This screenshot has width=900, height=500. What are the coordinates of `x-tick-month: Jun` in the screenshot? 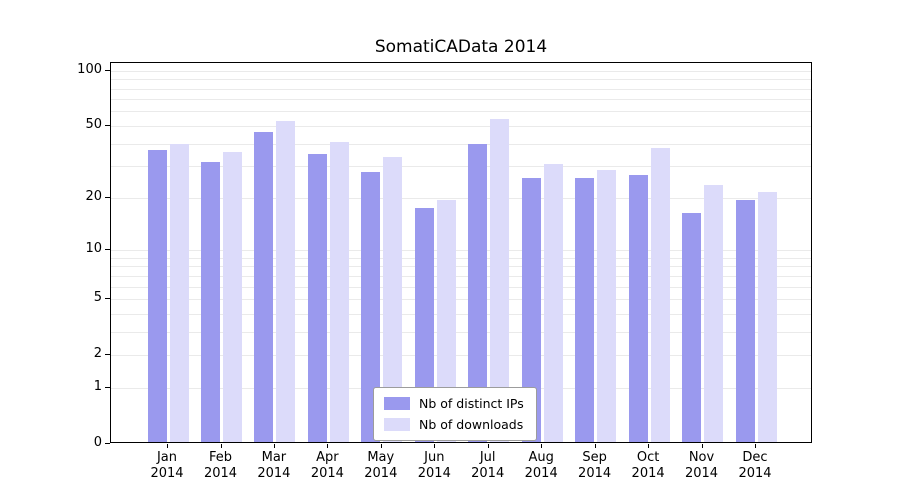 It's located at (434, 457).